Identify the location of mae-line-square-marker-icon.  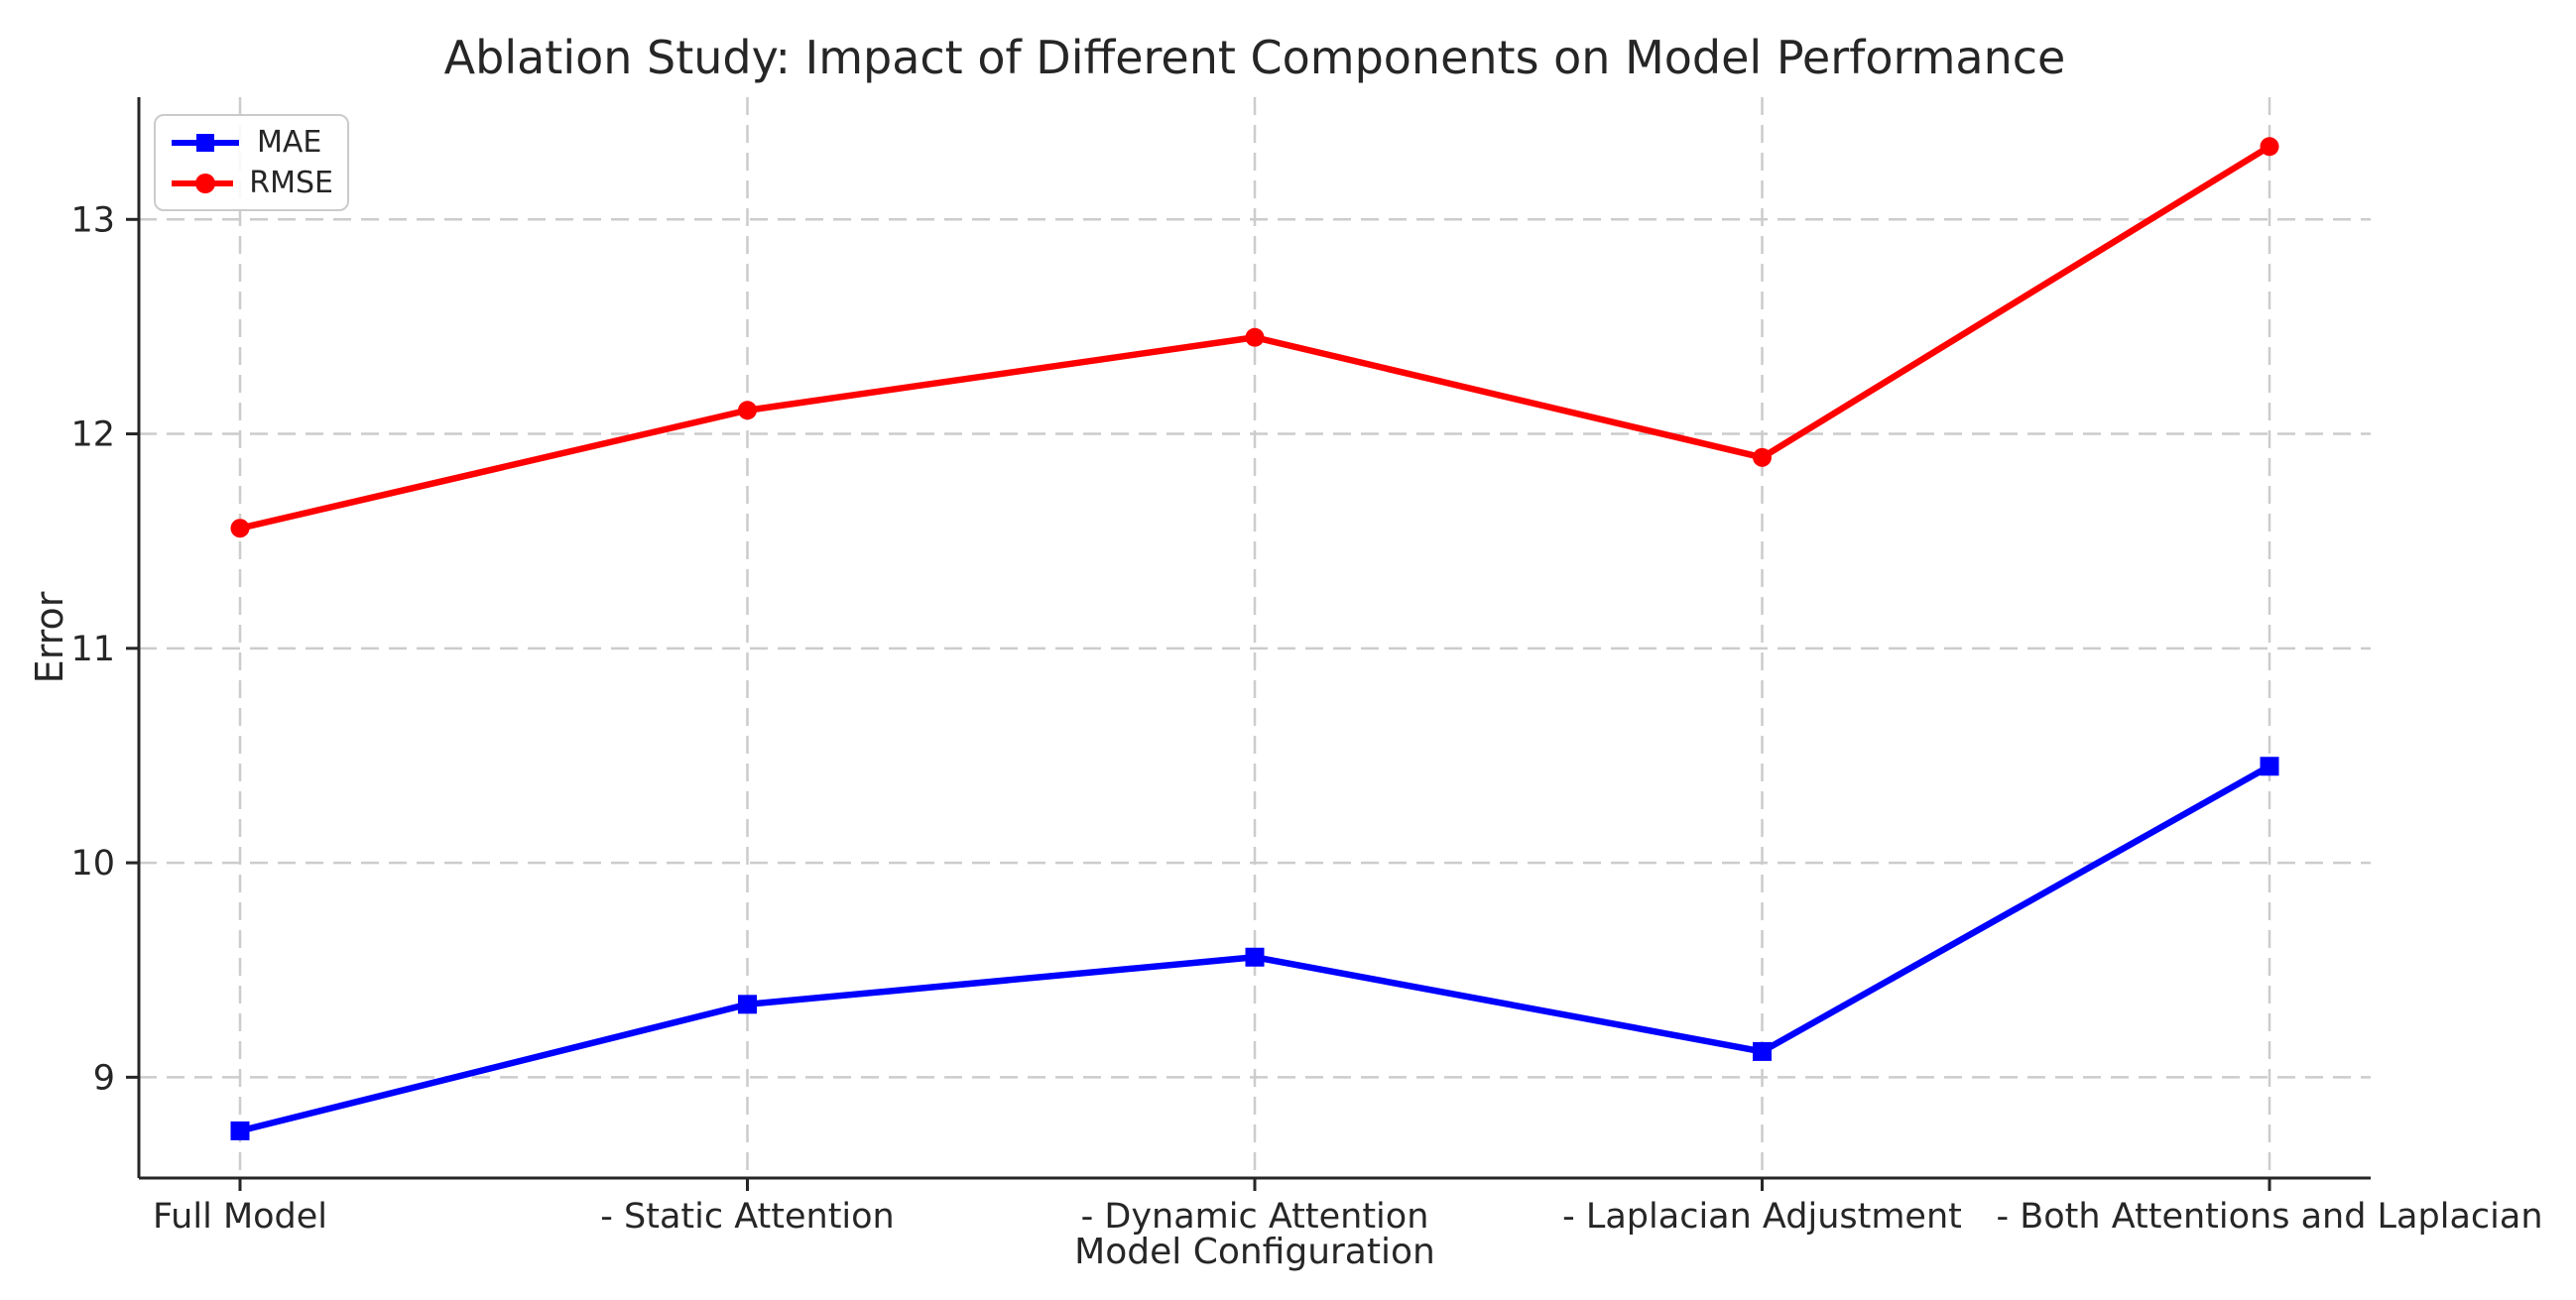
(205, 143).